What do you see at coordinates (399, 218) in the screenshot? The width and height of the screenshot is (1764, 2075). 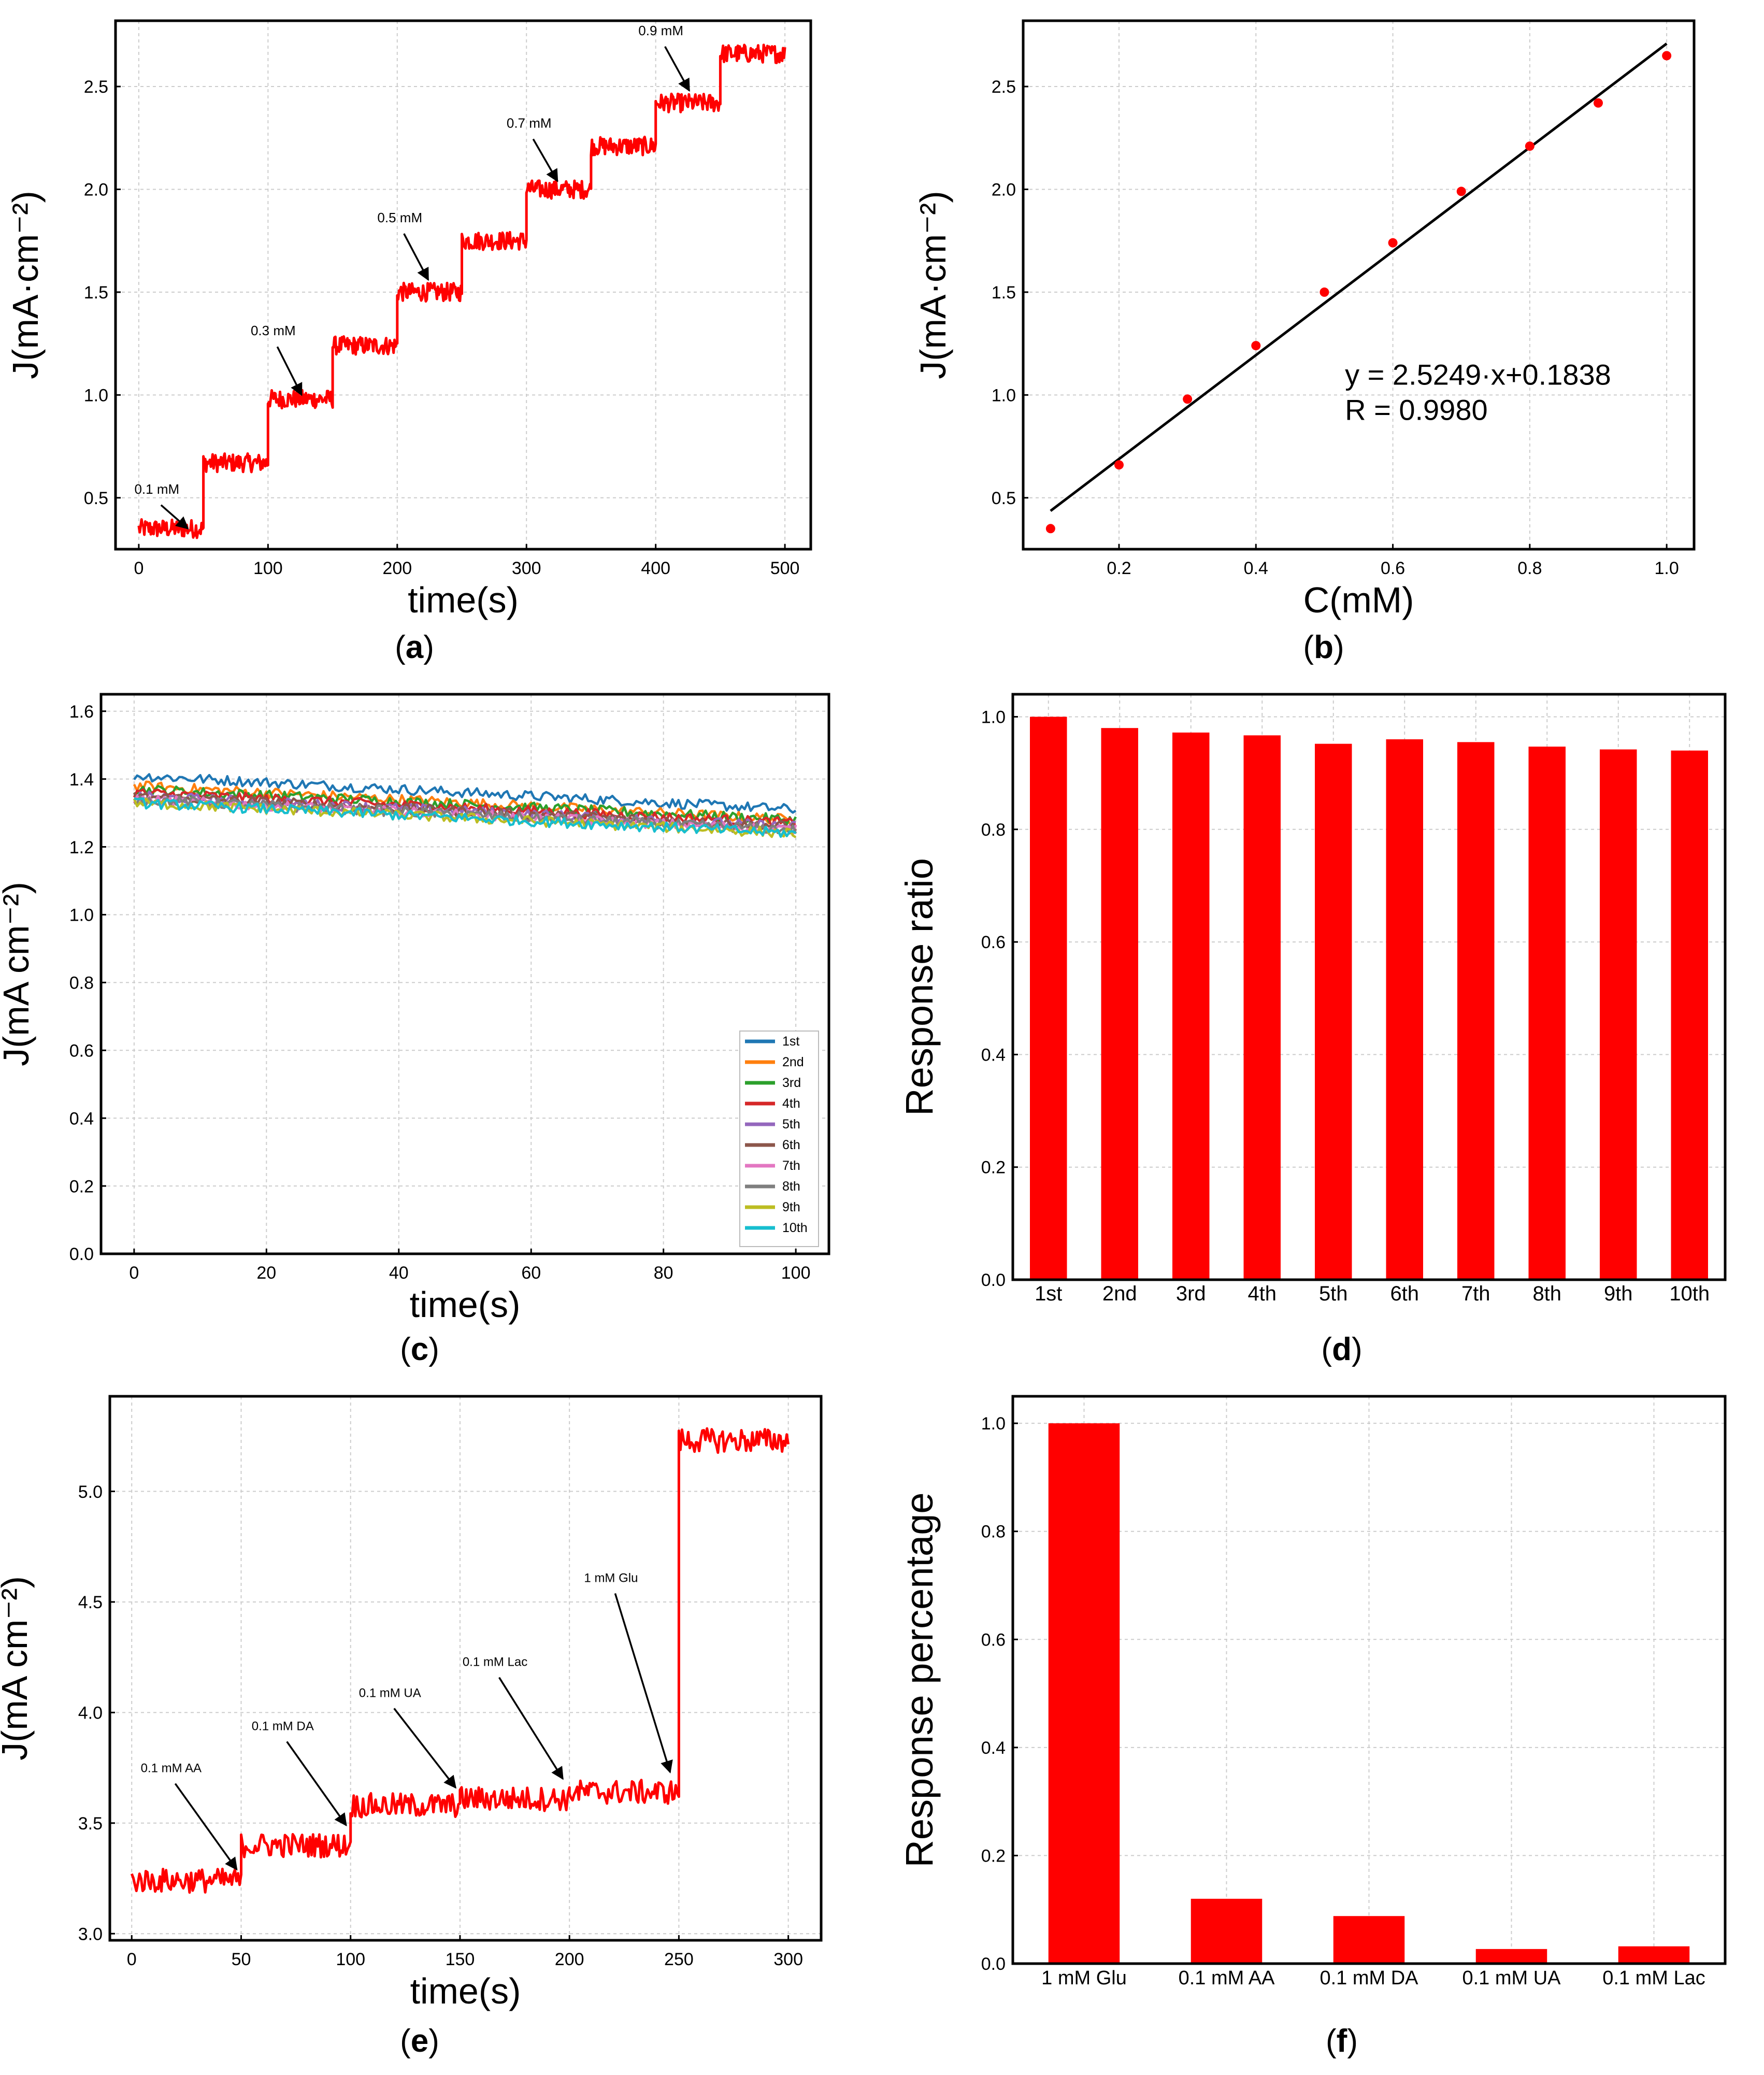 I see `annotation-label: 0.5 mM` at bounding box center [399, 218].